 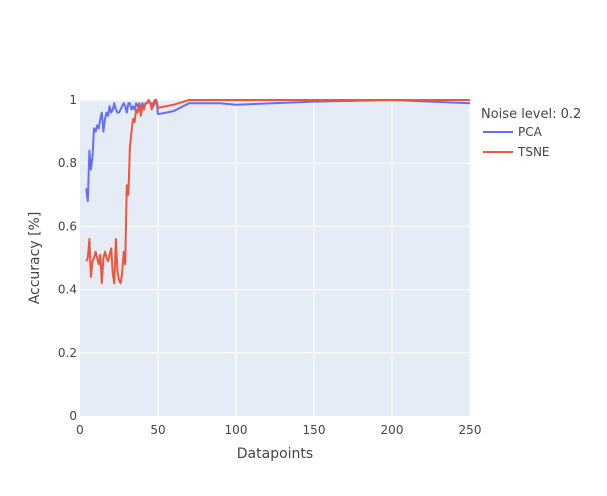 I want to click on y-axis-ticks: 0 0.2 0.4 0.6 0.8 1, so click(x=67, y=258).